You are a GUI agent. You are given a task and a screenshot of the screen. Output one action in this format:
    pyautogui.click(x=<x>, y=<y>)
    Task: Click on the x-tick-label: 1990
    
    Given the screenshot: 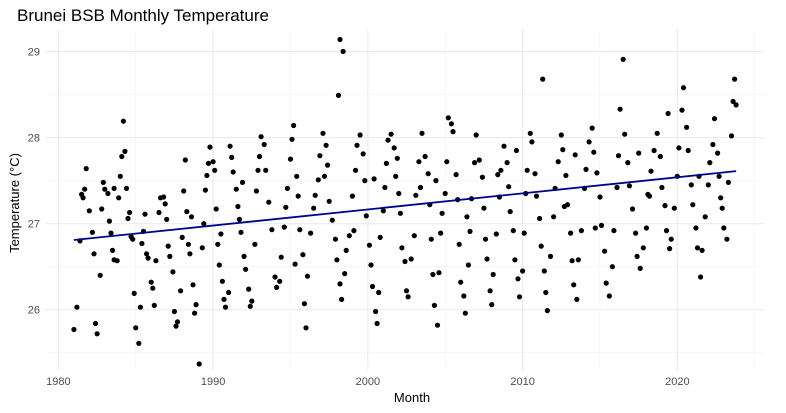 What is the action you would take?
    pyautogui.click(x=213, y=382)
    